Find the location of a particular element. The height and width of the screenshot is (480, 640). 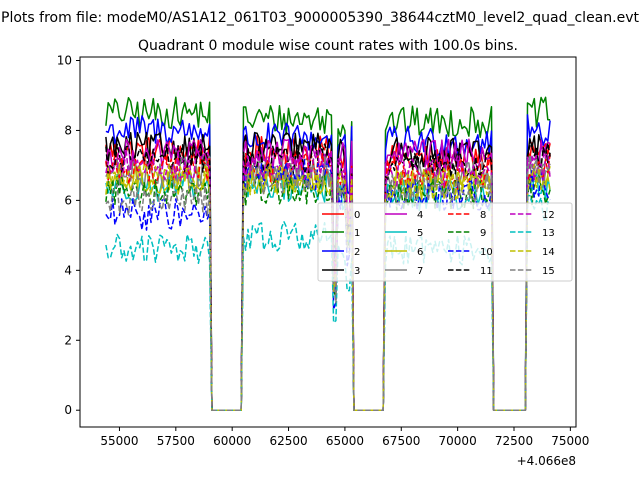

x-tick-label: 65000 is located at coordinates (345, 441).